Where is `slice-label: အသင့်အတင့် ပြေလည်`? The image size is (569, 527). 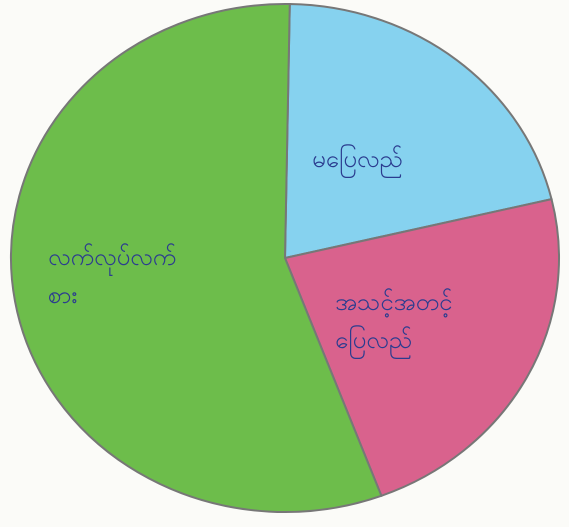 slice-label: အသင့်အတင့် ပြေလည် is located at coordinates (394, 321).